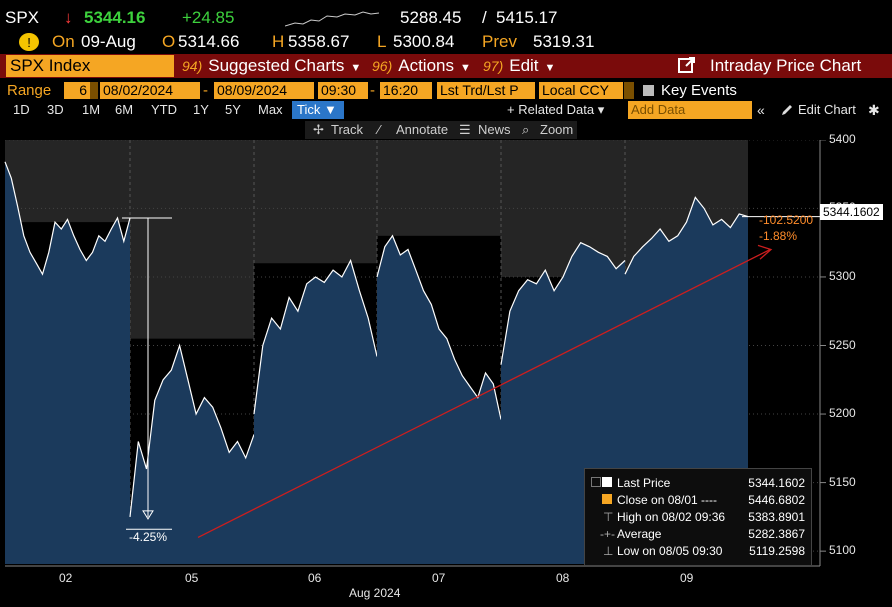  I want to click on last-price-swatch, so click(607, 482).